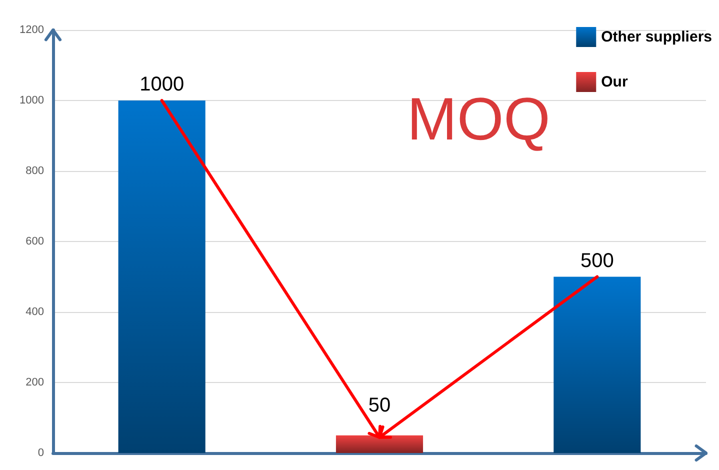  Describe the element at coordinates (614, 82) in the screenshot. I see `legend-label: Our` at that location.